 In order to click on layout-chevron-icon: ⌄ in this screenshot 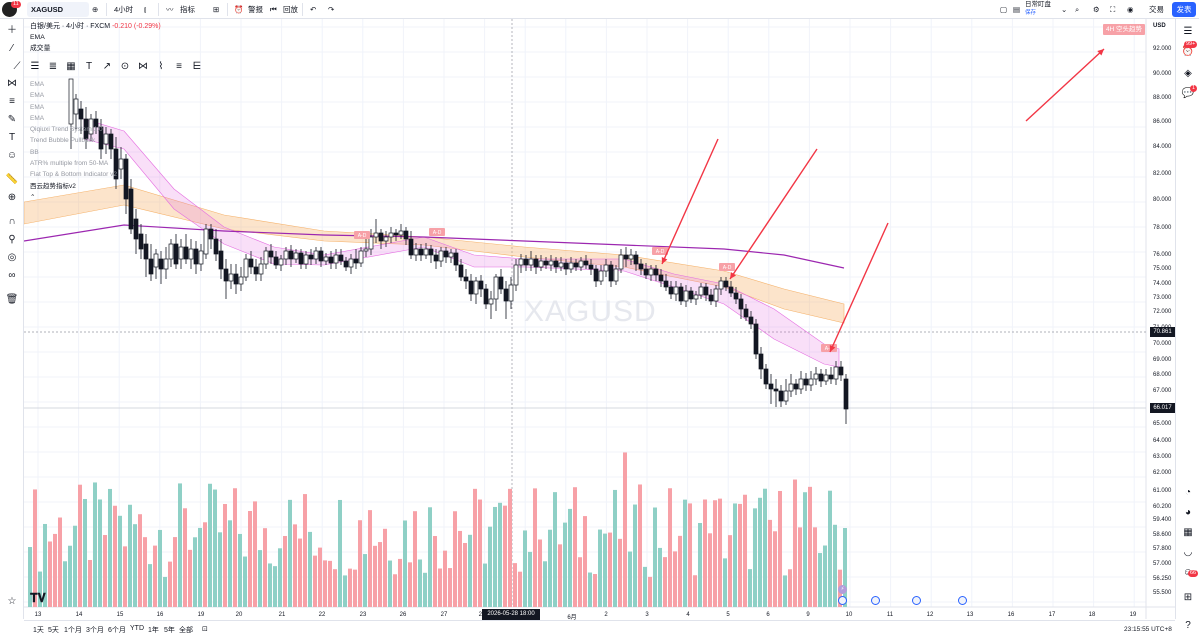, I will do `click(1064, 9)`.